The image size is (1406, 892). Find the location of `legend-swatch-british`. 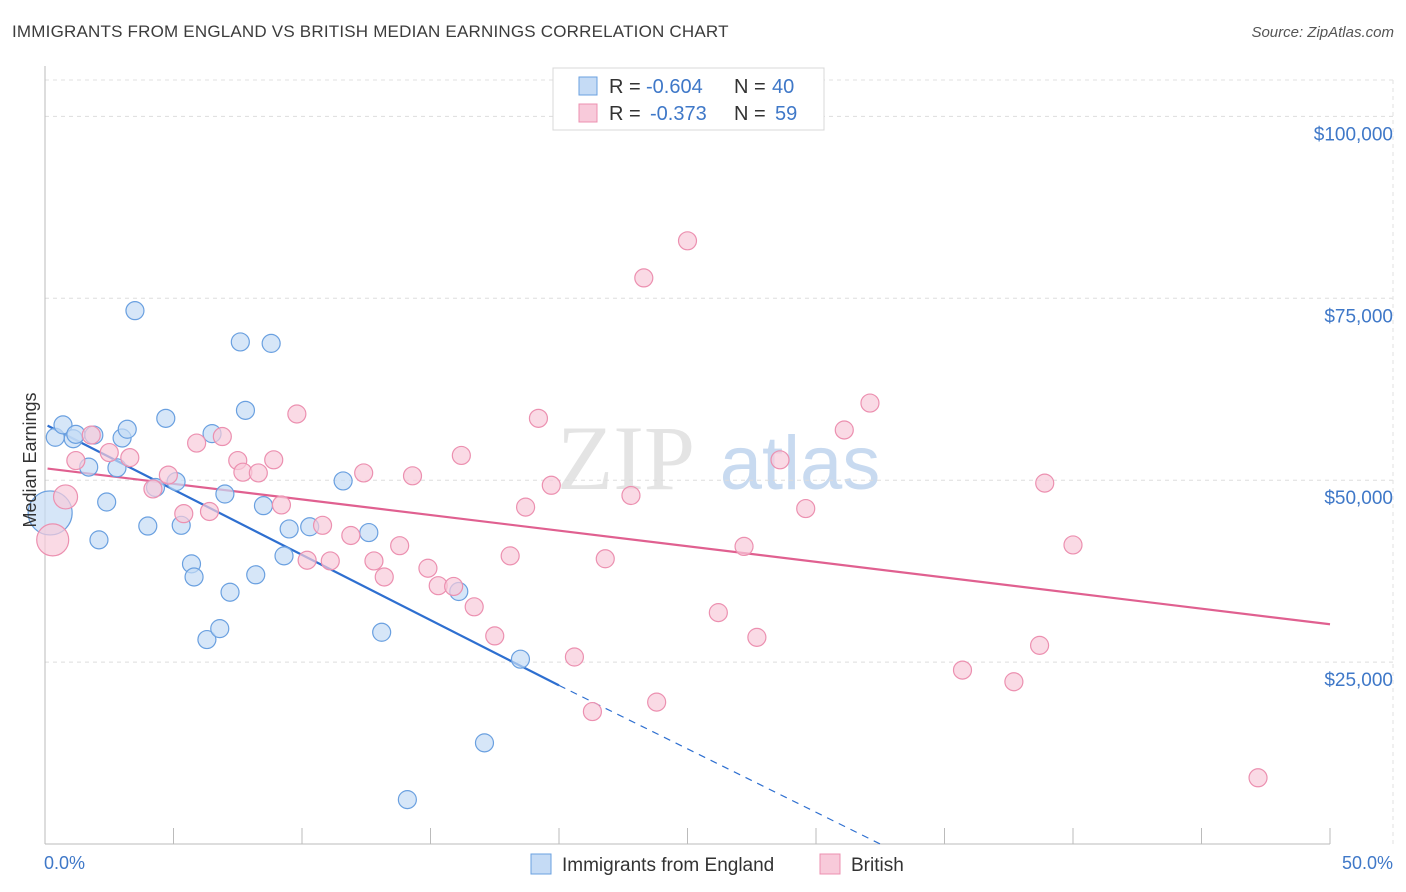

legend-swatch-british is located at coordinates (588, 113).